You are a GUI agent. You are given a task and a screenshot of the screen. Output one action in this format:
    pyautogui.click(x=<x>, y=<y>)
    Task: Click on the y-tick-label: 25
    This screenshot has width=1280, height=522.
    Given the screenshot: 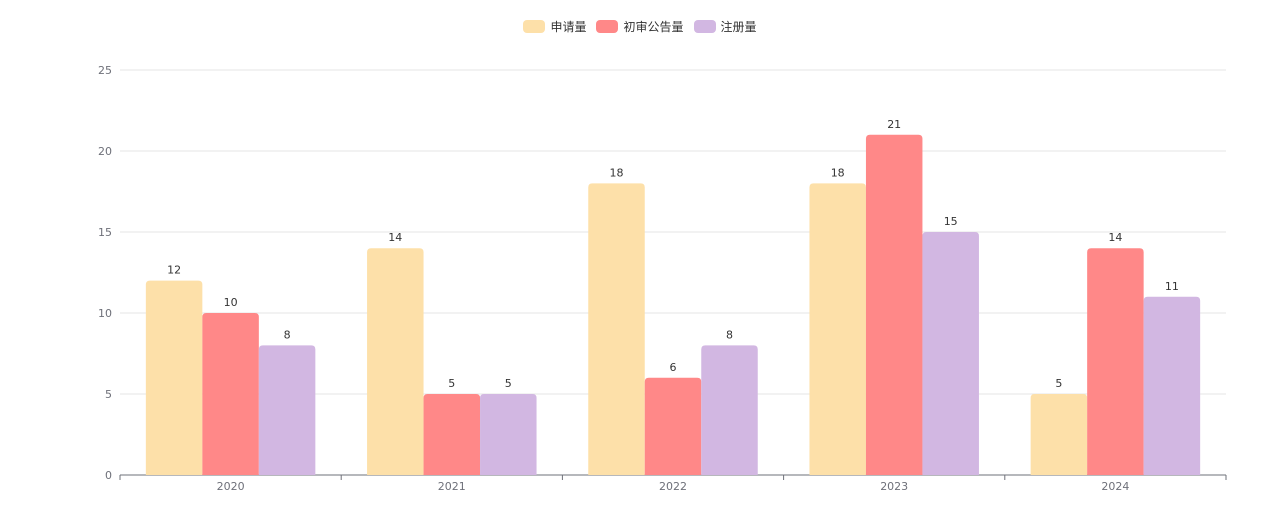 What is the action you would take?
    pyautogui.click(x=105, y=70)
    